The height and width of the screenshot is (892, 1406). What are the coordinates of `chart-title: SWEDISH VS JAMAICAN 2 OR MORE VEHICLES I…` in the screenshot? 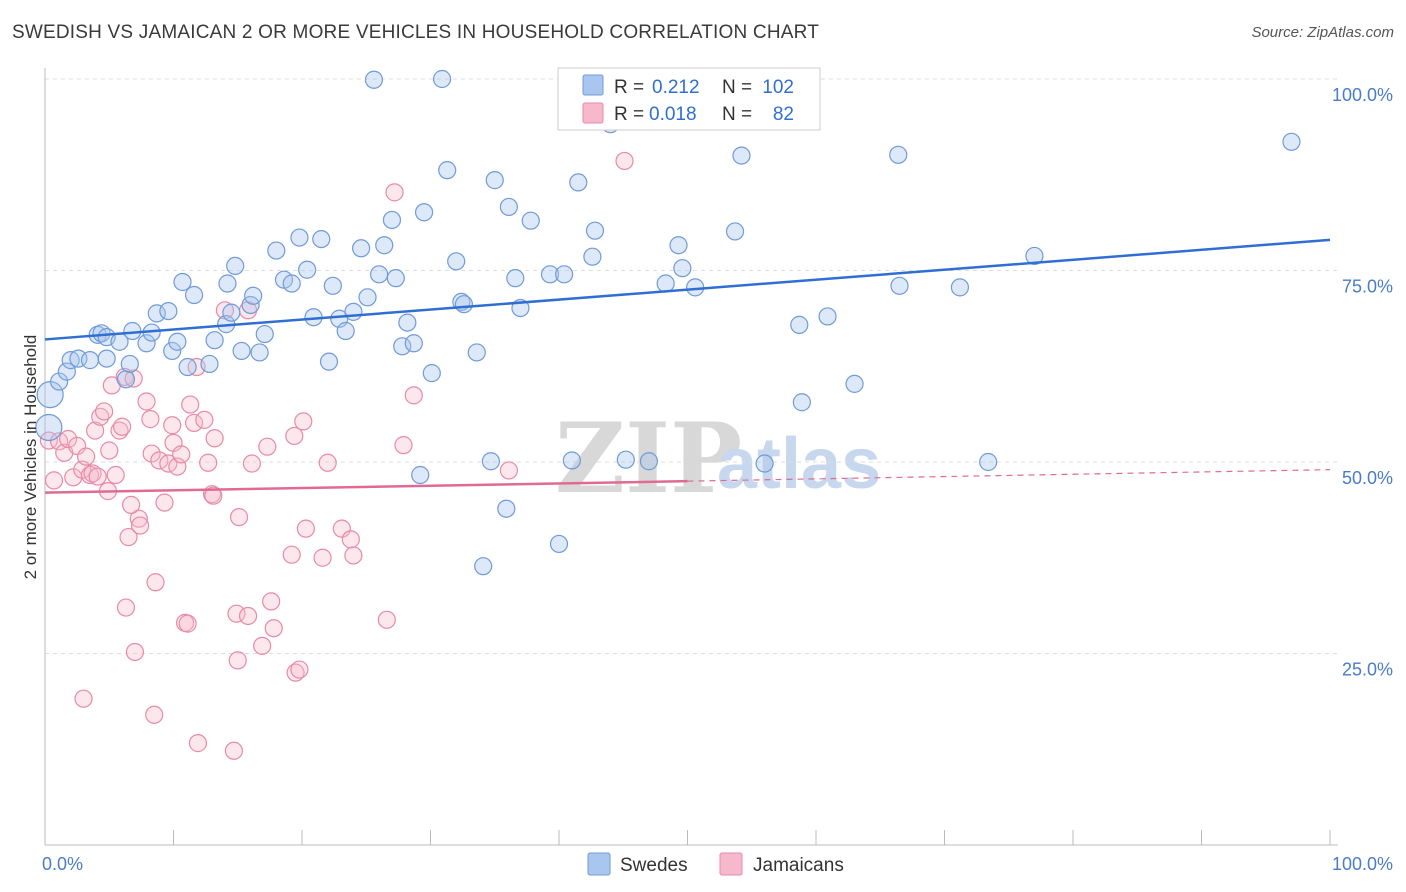 It's located at (416, 32).